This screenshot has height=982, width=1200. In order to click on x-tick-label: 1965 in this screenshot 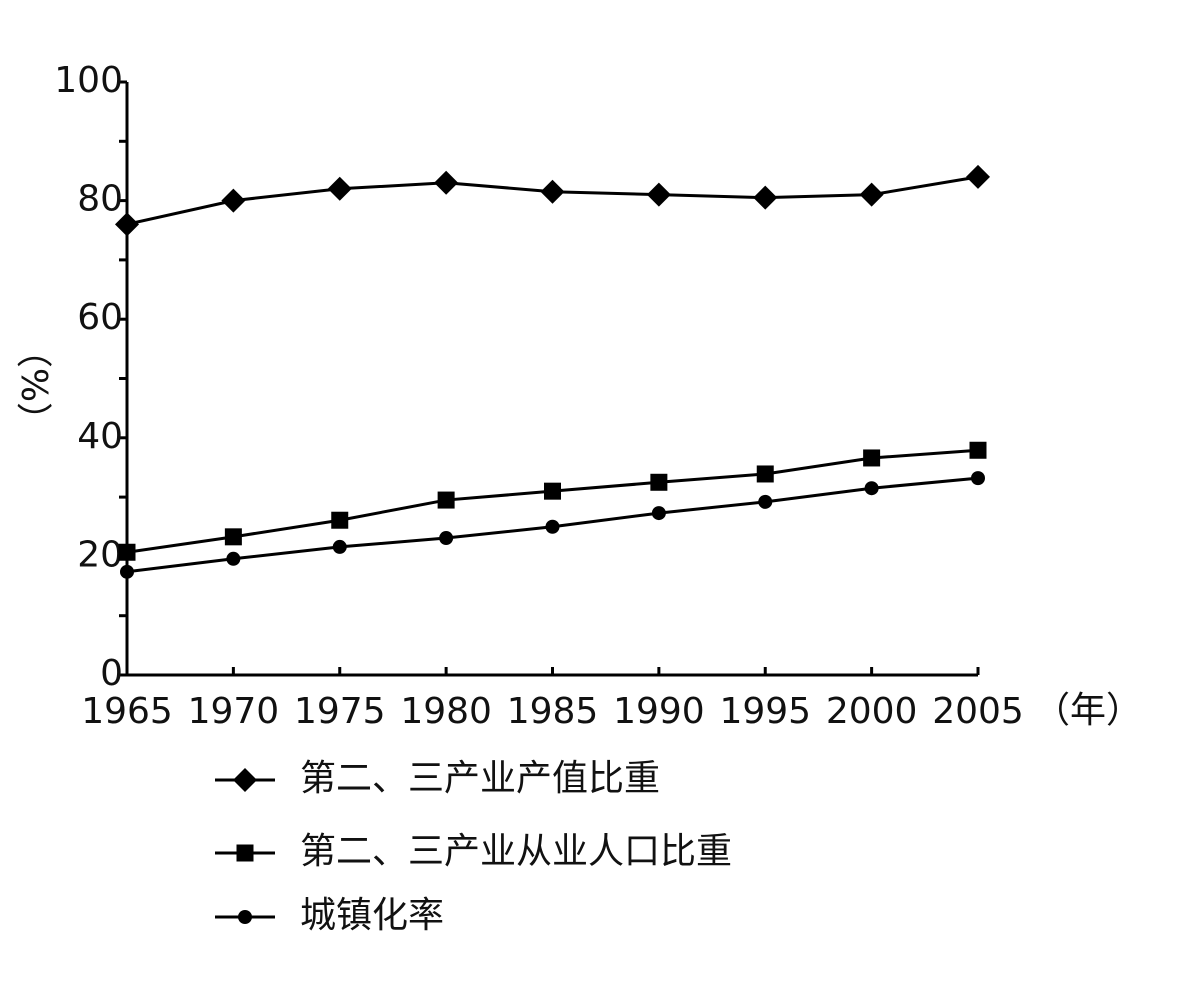, I will do `click(127, 711)`.